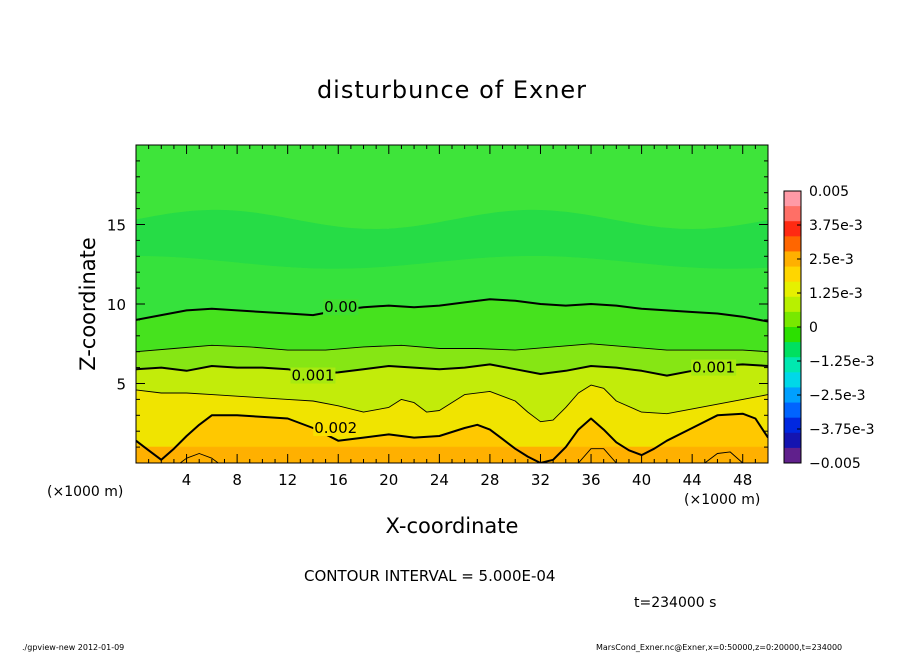 This screenshot has height=654, width=904. Describe the element at coordinates (237, 480) in the screenshot. I see `x-tick-label: 8` at that location.